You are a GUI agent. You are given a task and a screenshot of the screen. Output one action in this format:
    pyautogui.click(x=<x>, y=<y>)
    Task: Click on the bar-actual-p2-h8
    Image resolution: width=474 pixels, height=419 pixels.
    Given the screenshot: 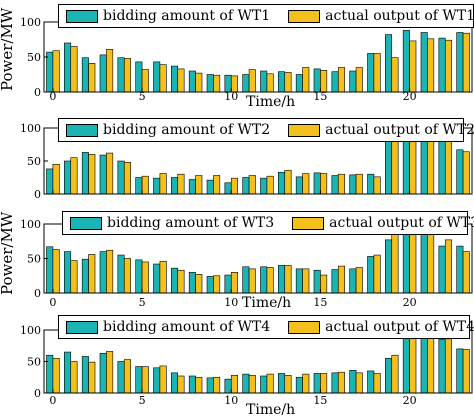 What is the action you would take?
    pyautogui.click(x=199, y=185)
    